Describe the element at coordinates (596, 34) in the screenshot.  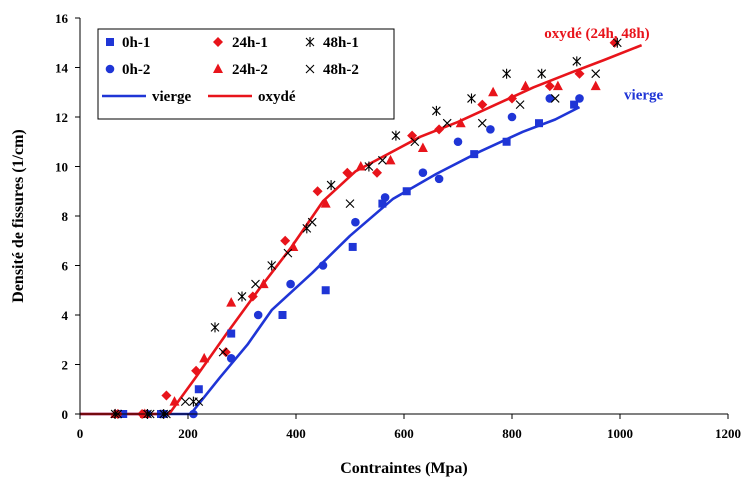
I see `annotation-oxyde: oxydé (24h, 48h)` at that location.